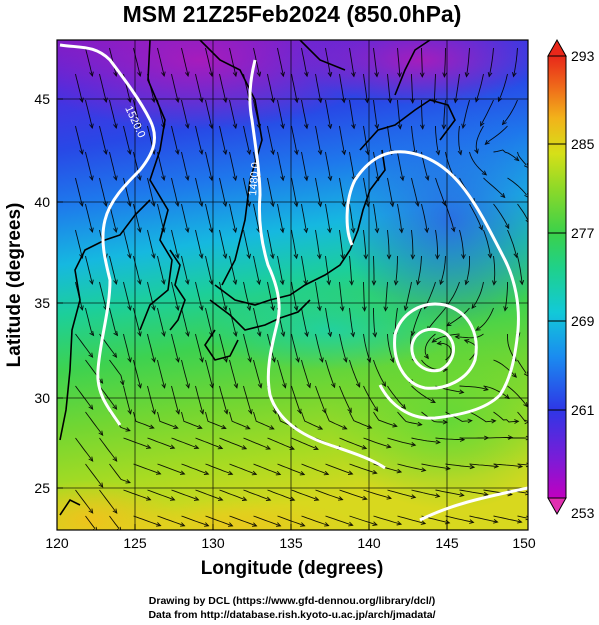 The height and width of the screenshot is (625, 599). What do you see at coordinates (57, 543) in the screenshot?
I see `x-tick-label: 120` at bounding box center [57, 543].